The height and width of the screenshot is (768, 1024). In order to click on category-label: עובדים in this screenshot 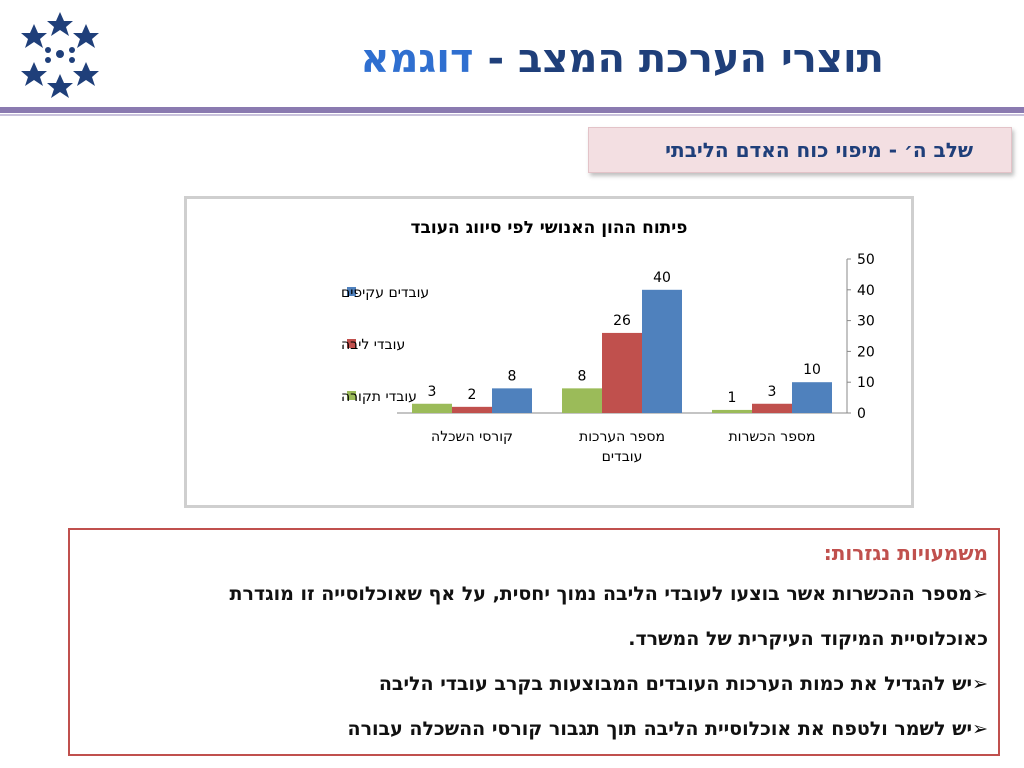, I will do `click(622, 457)`.